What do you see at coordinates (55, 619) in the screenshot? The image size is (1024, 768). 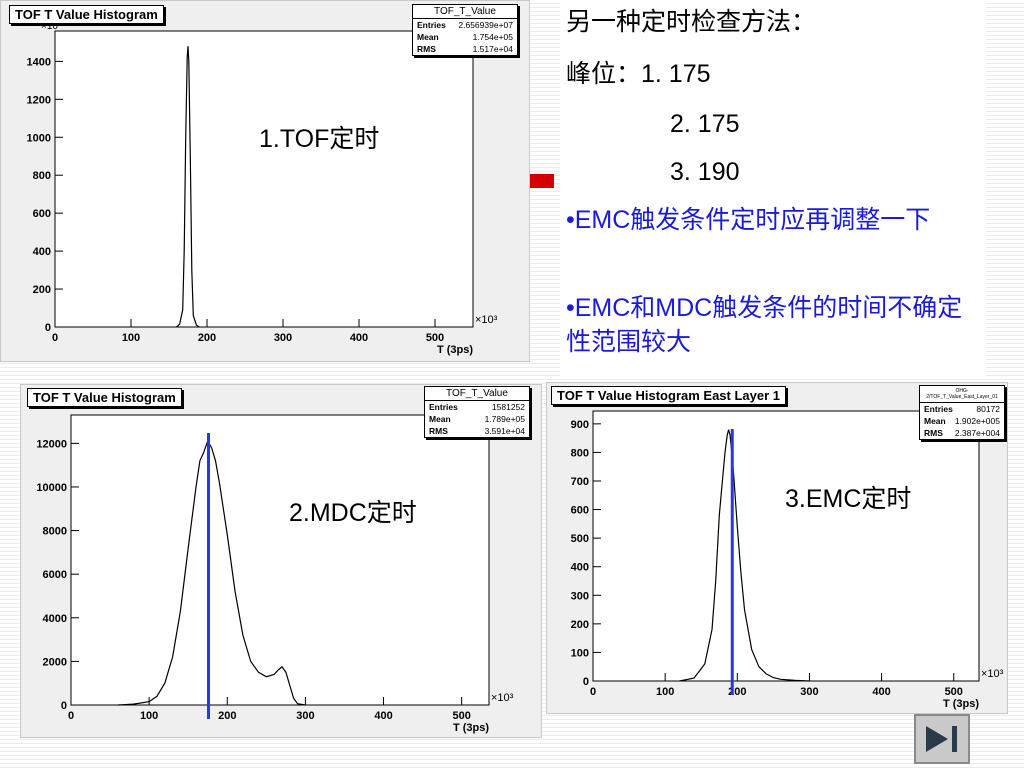 I see `y-tick-label: 4000` at bounding box center [55, 619].